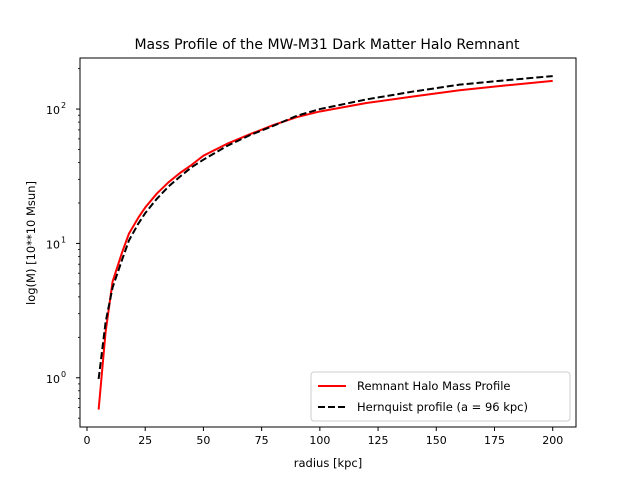 This screenshot has height=480, width=640. What do you see at coordinates (63, 105) in the screenshot?
I see `y-tick-exponent: 2` at bounding box center [63, 105].